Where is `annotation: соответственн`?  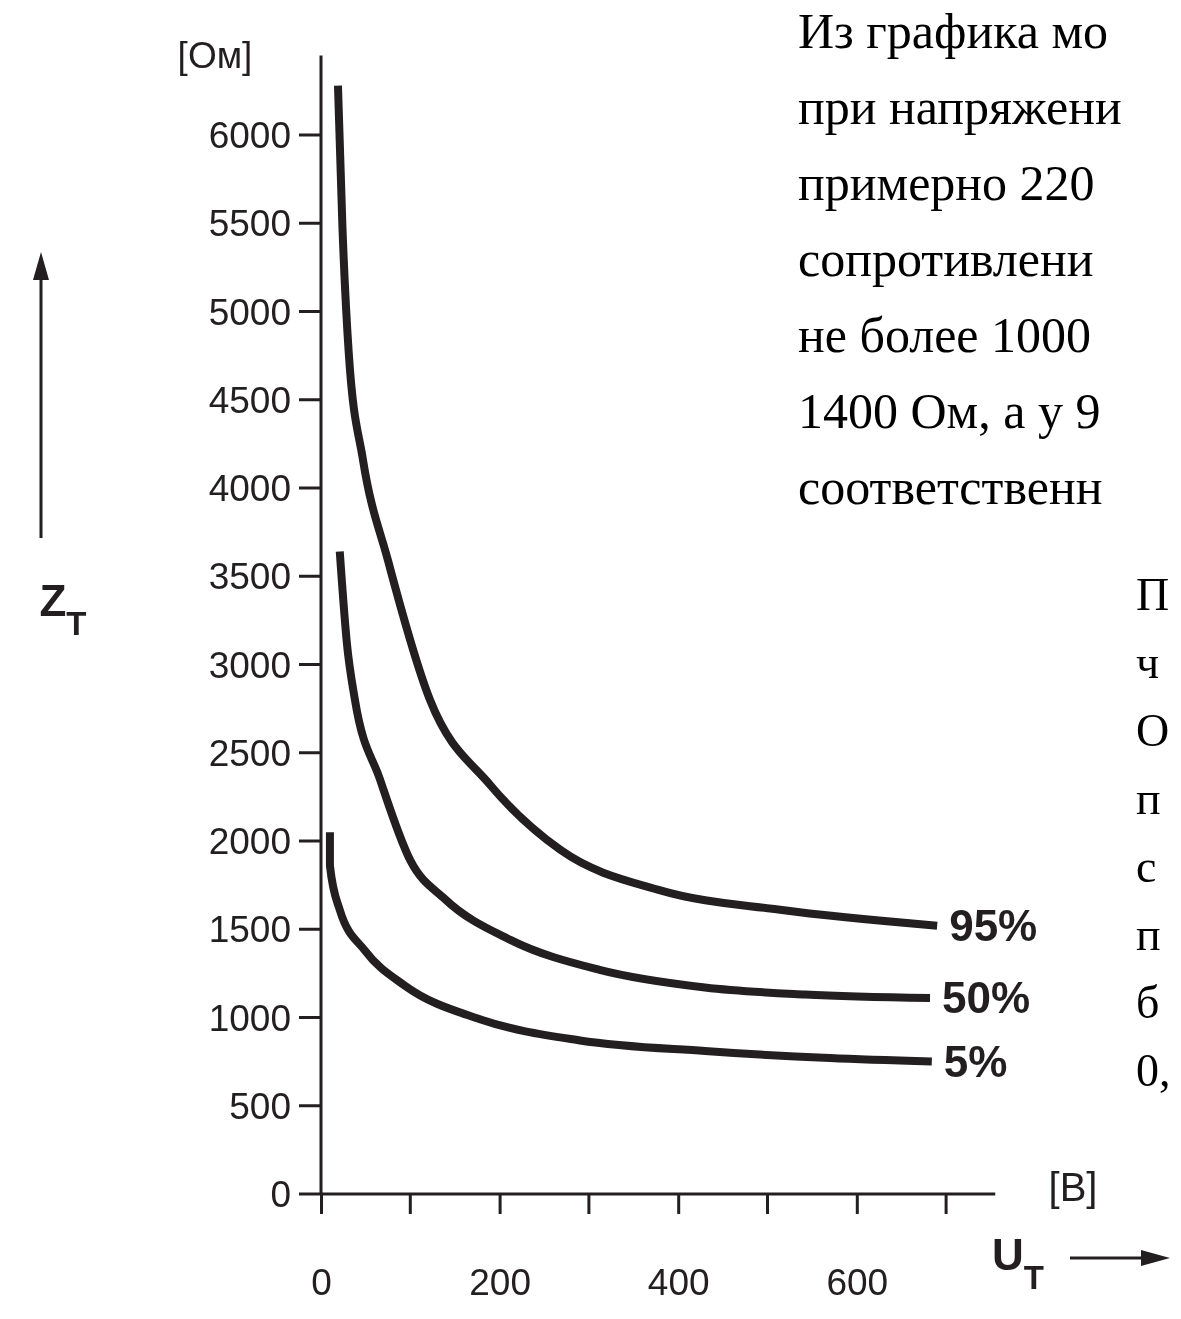
annotation: соответственн is located at coordinates (950, 487).